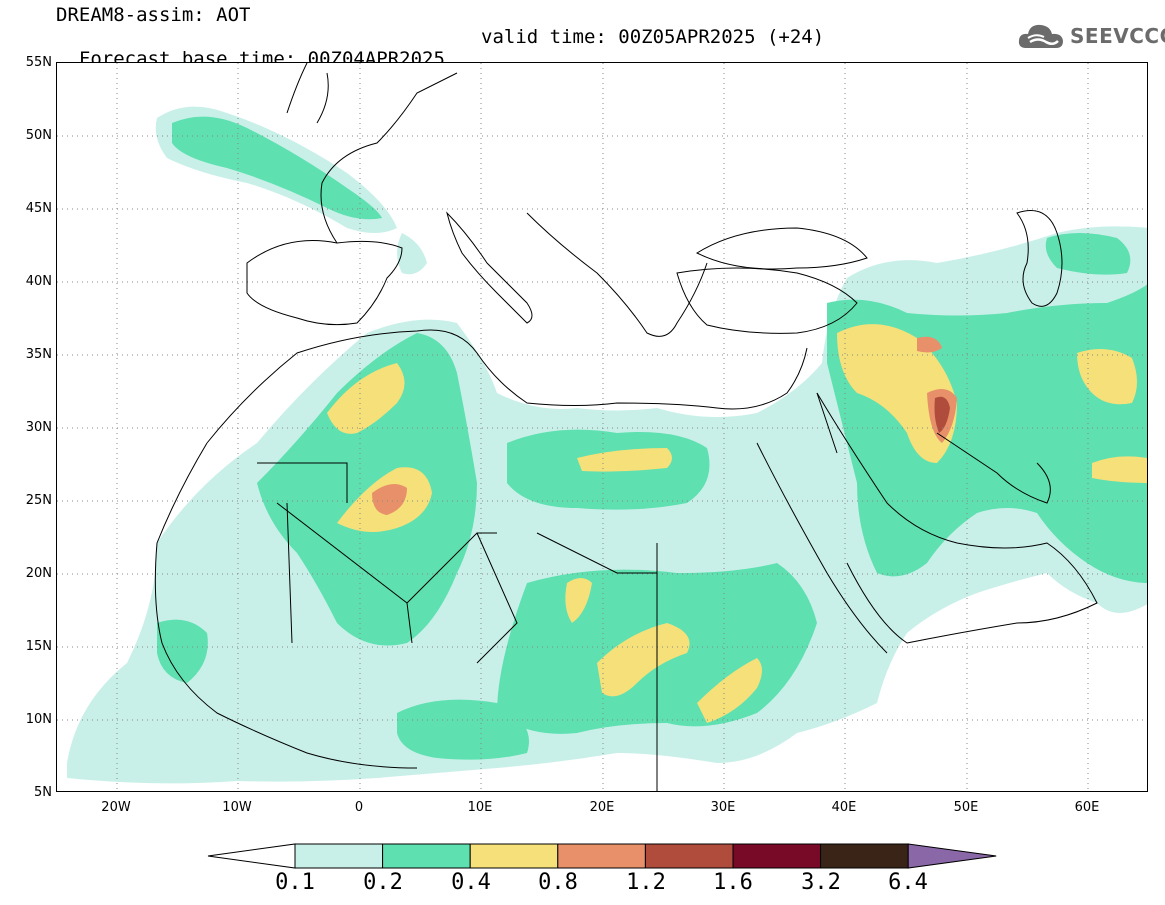  What do you see at coordinates (359, 807) in the screenshot?
I see `lon-label: 0` at bounding box center [359, 807].